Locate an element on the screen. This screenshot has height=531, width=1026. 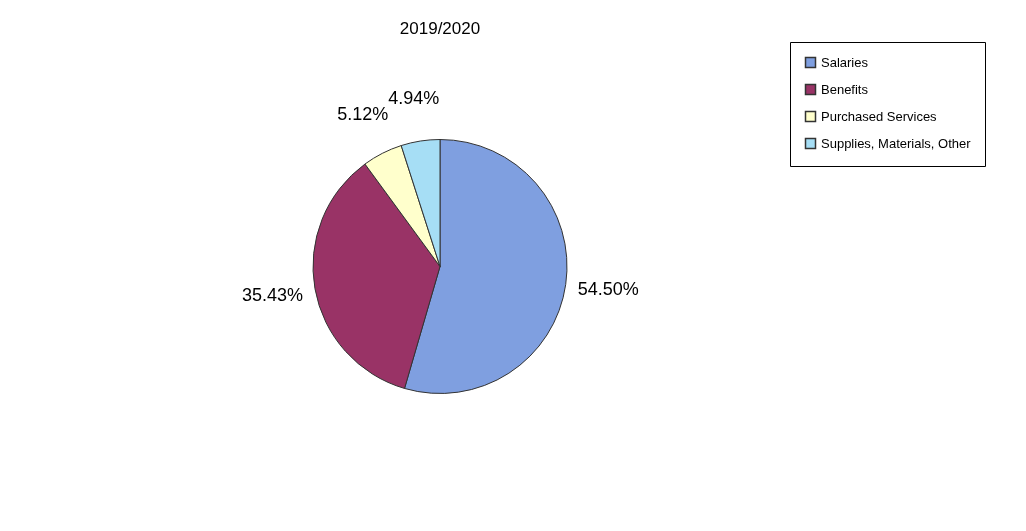
data-label: 4.94% is located at coordinates (414, 97).